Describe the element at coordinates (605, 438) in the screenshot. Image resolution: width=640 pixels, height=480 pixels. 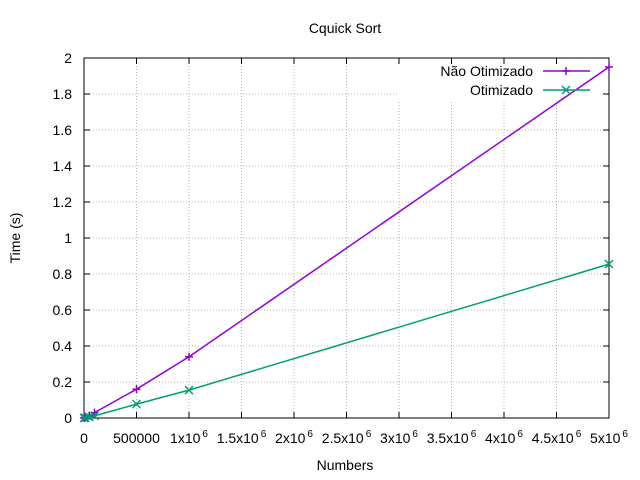
I see `x-tick-label-base: 5x10` at that location.